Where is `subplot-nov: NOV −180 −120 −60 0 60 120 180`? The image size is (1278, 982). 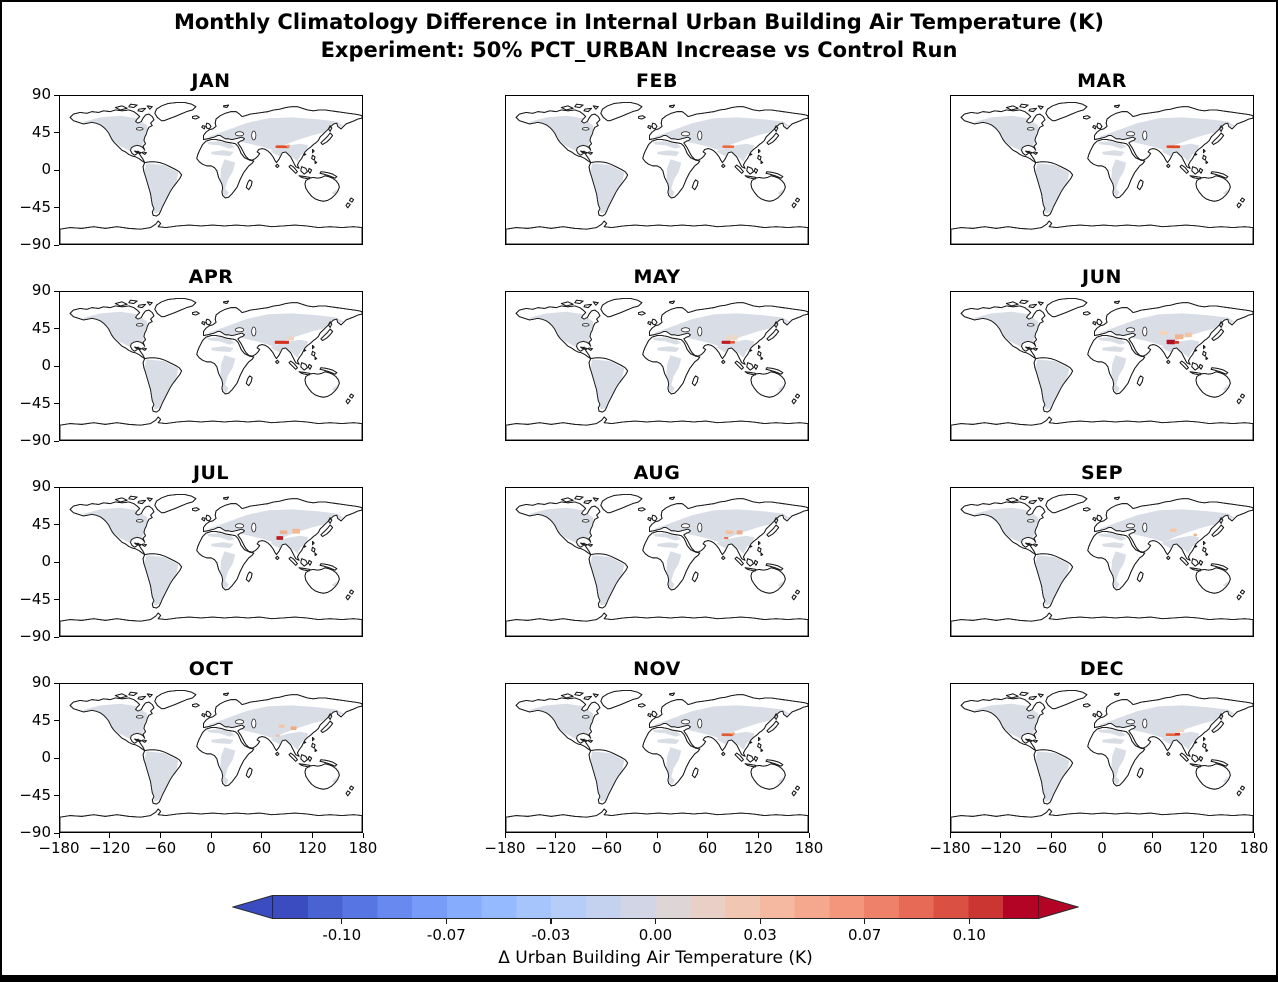 subplot-nov: NOV −180 −120 −60 0 60 120 180 is located at coordinates (653, 757).